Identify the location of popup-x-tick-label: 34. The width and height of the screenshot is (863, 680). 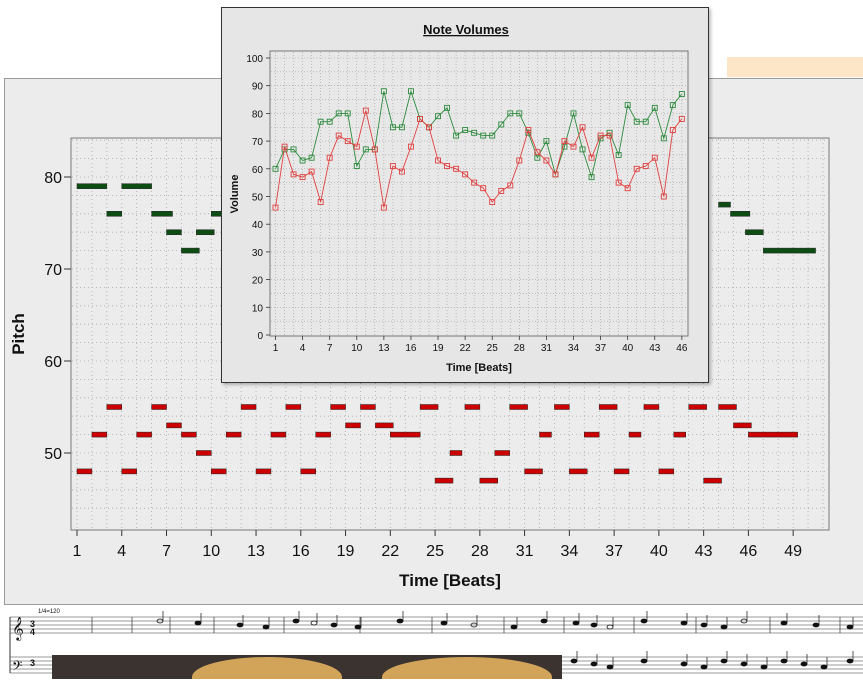
(574, 348).